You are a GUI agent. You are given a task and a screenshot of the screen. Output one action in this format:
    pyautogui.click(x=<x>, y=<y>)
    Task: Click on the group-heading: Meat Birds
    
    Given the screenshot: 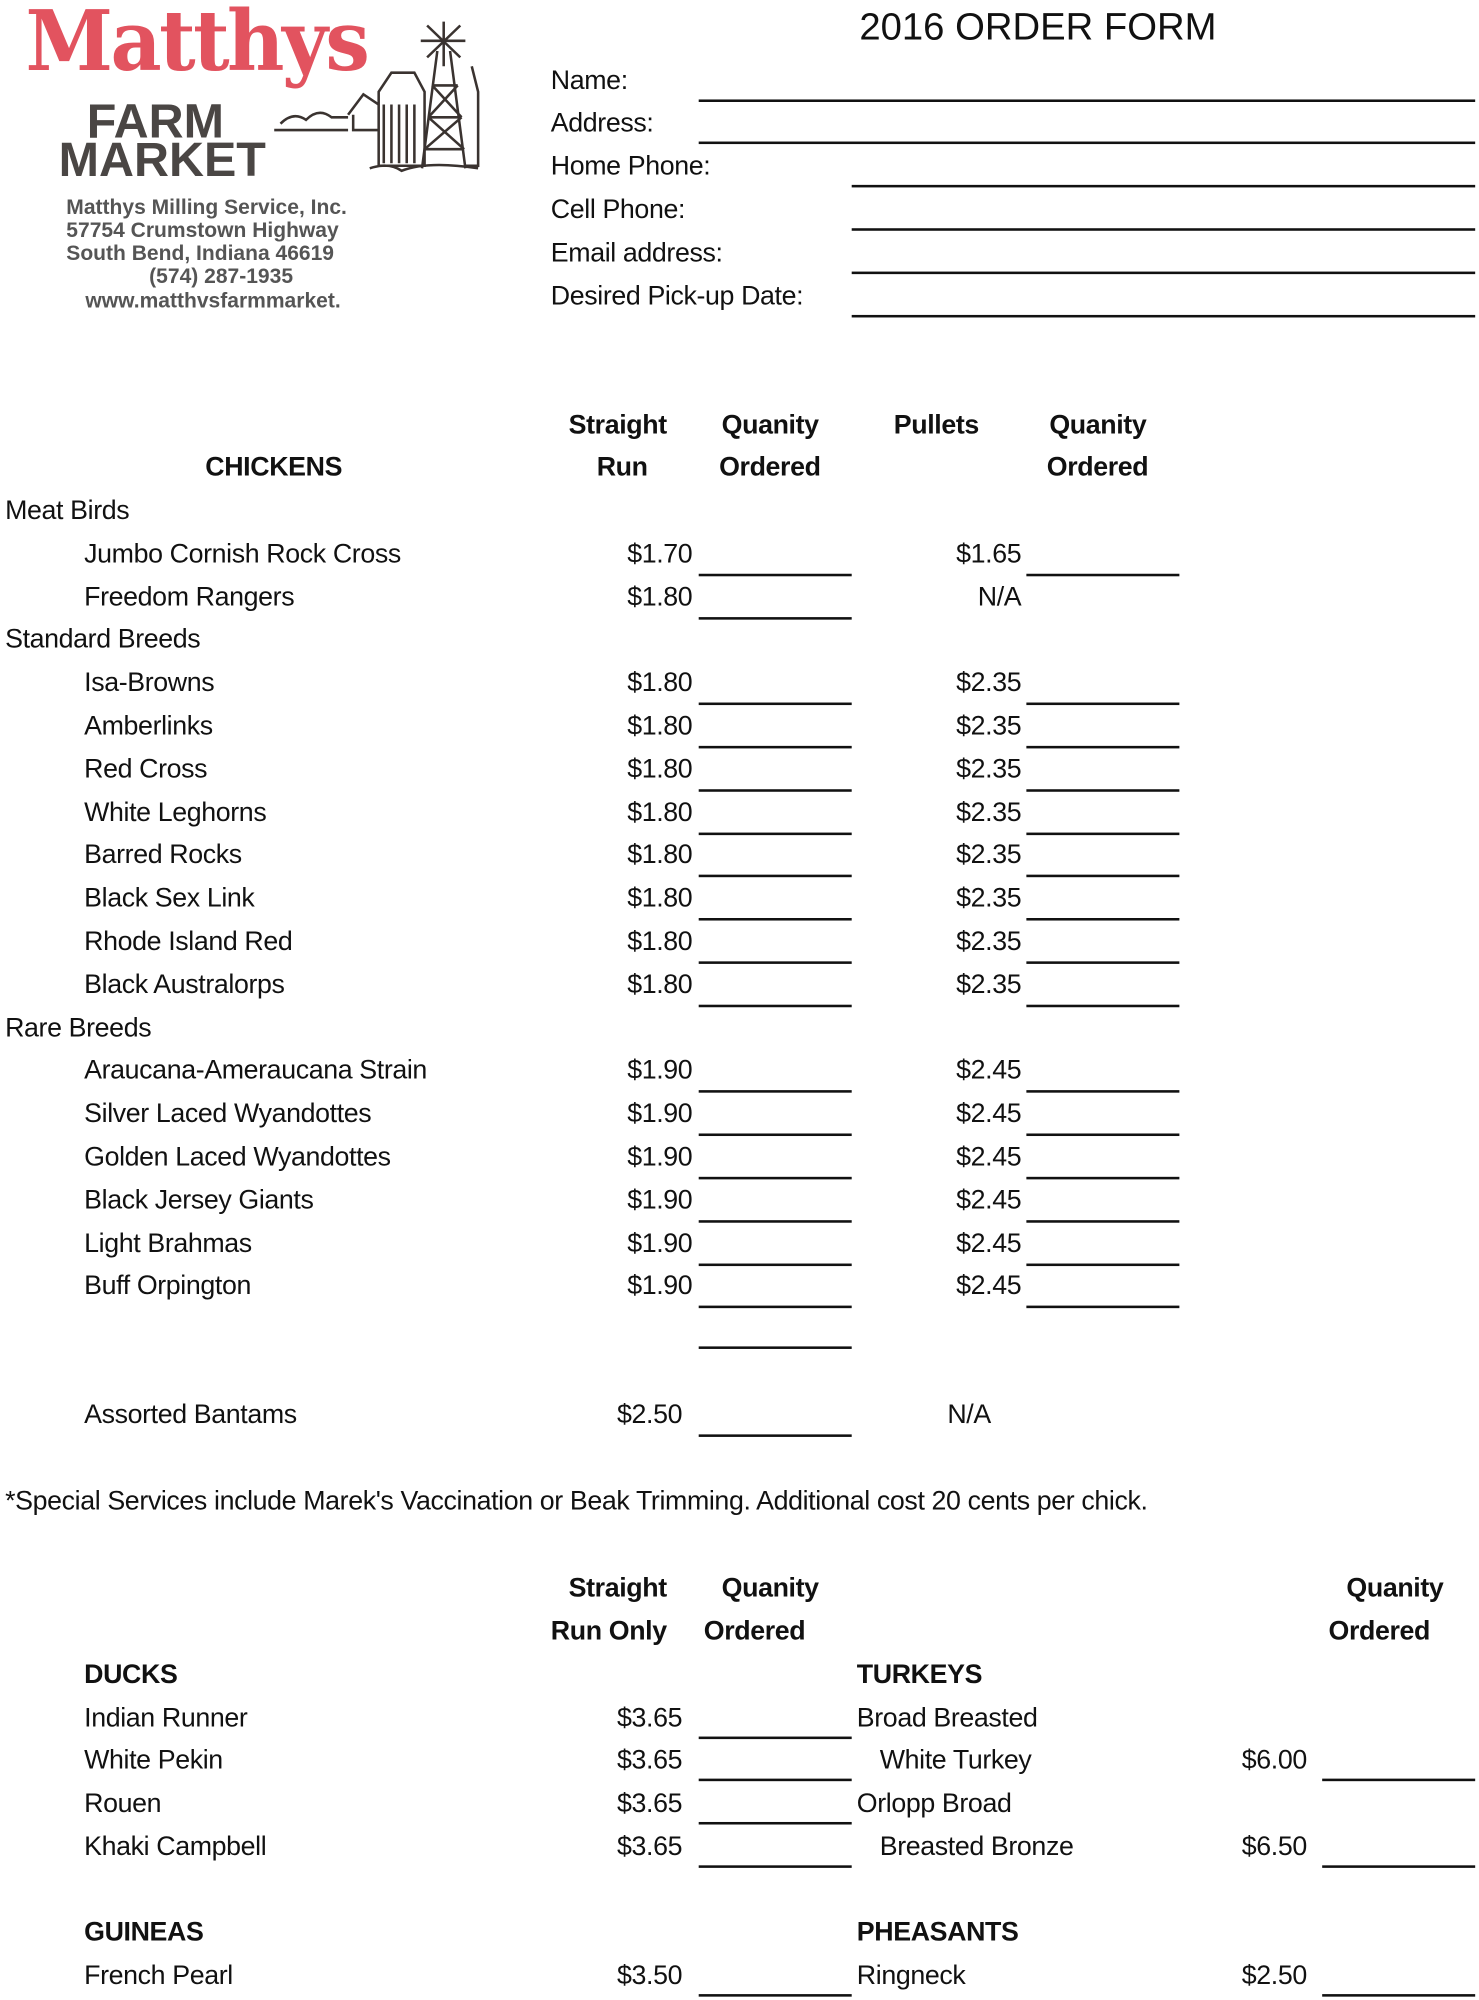 What is the action you would take?
    pyautogui.click(x=67, y=510)
    